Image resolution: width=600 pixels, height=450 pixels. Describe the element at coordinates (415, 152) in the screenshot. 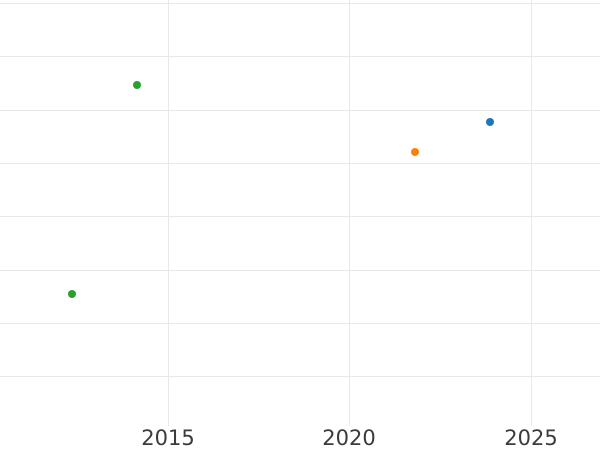

I see `data-point-orange` at that location.